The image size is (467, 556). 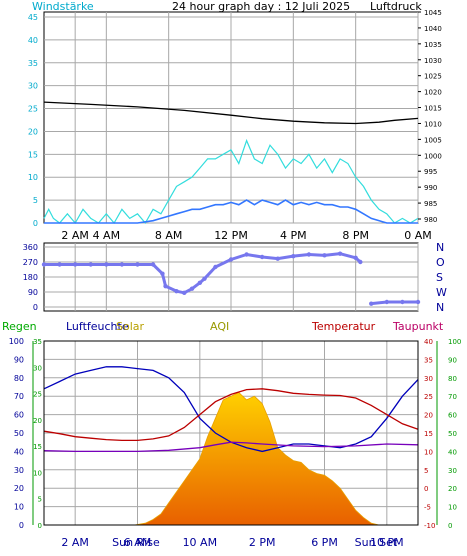 What do you see at coordinates (19, 470) in the screenshot?
I see `humidity-tick-label: 30` at bounding box center [19, 470].